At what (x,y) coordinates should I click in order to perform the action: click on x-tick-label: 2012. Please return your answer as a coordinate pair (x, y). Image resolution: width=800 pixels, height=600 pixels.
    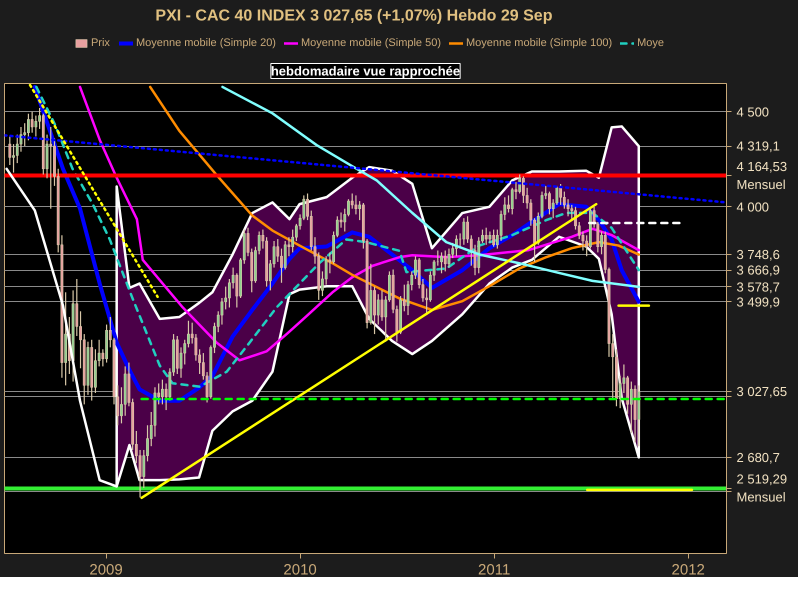
    Looking at the image, I should click on (688, 570).